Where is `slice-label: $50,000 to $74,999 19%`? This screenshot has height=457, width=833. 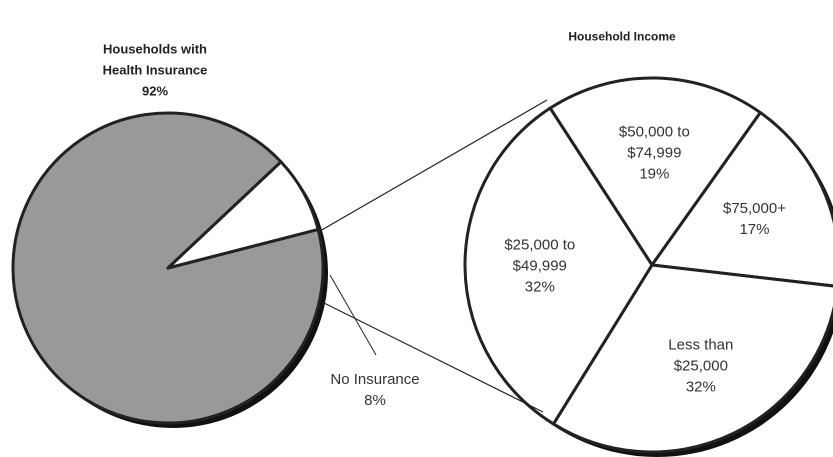 slice-label: $50,000 to $74,999 19% is located at coordinates (654, 152).